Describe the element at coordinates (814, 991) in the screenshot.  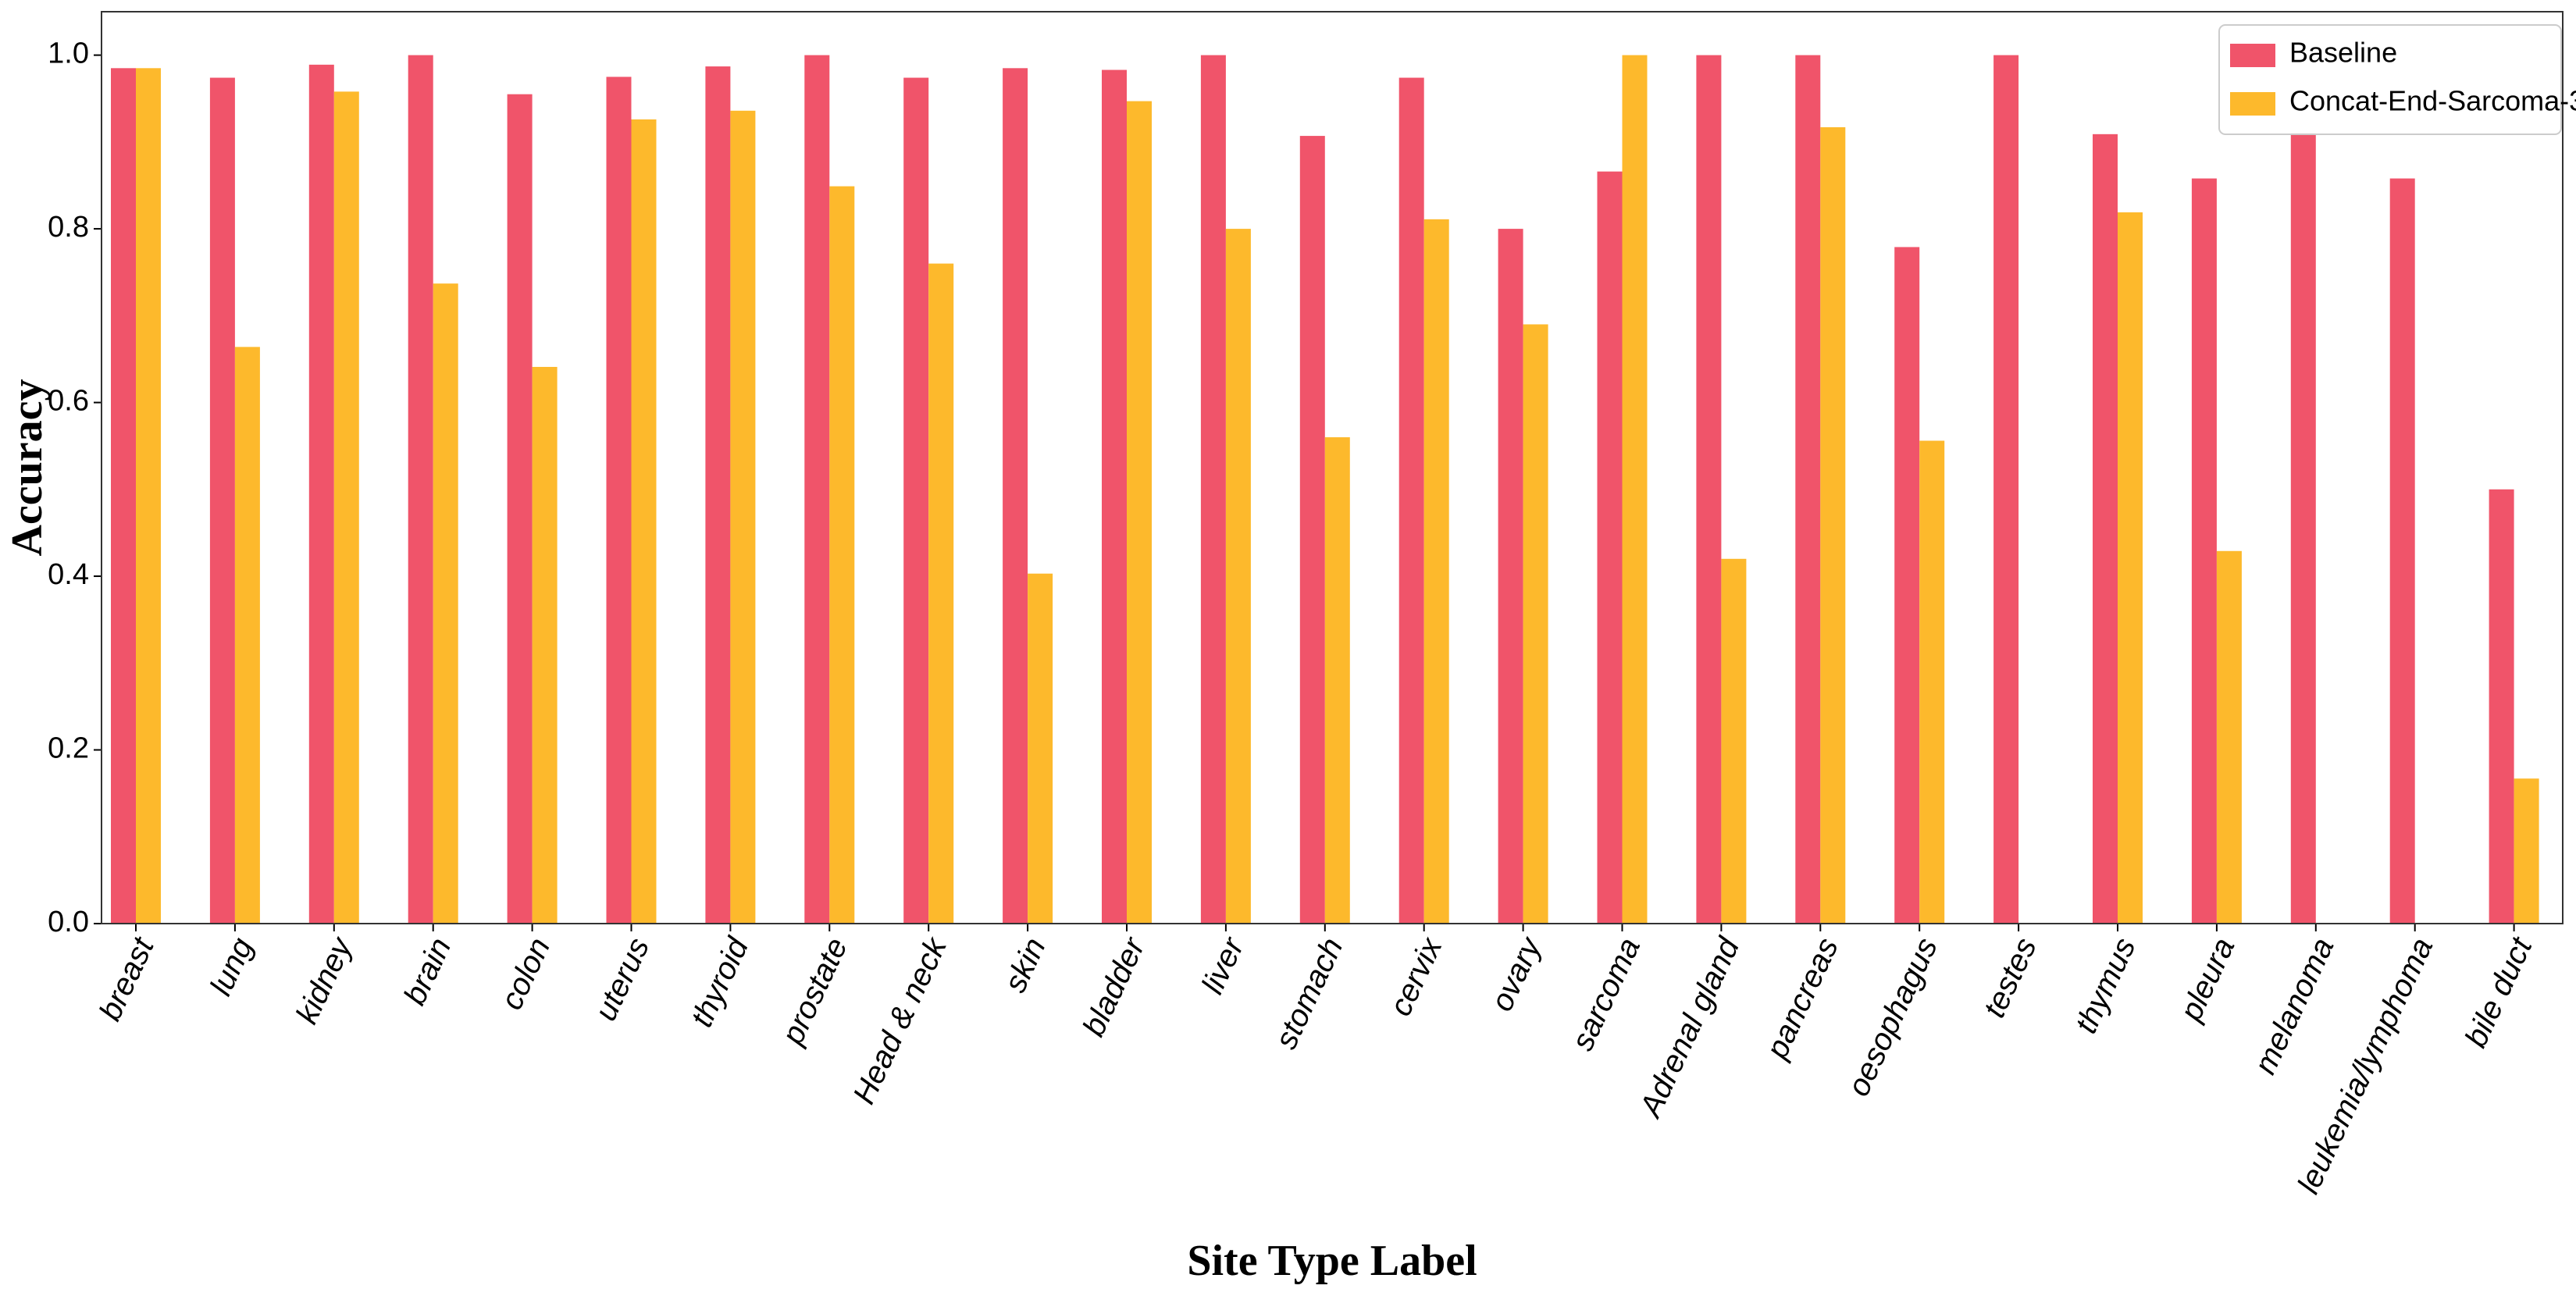
I see `x-tick-label: prostate` at that location.